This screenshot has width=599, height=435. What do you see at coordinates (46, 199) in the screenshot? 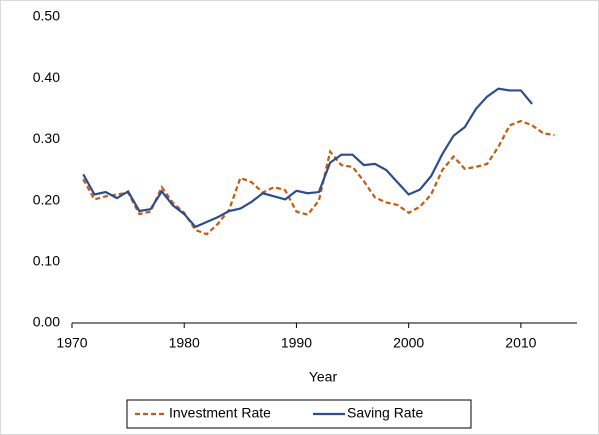
I see `y-tick-label: 0.20` at bounding box center [46, 199].